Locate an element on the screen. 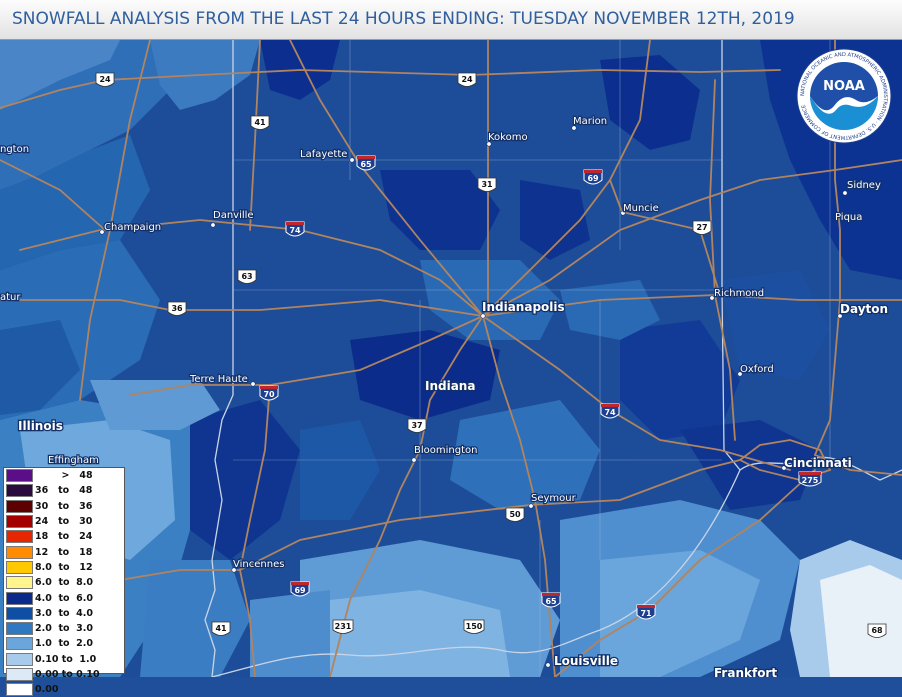 This screenshot has width=902, height=697. city-label-lafayette: Lafayette is located at coordinates (323, 154).